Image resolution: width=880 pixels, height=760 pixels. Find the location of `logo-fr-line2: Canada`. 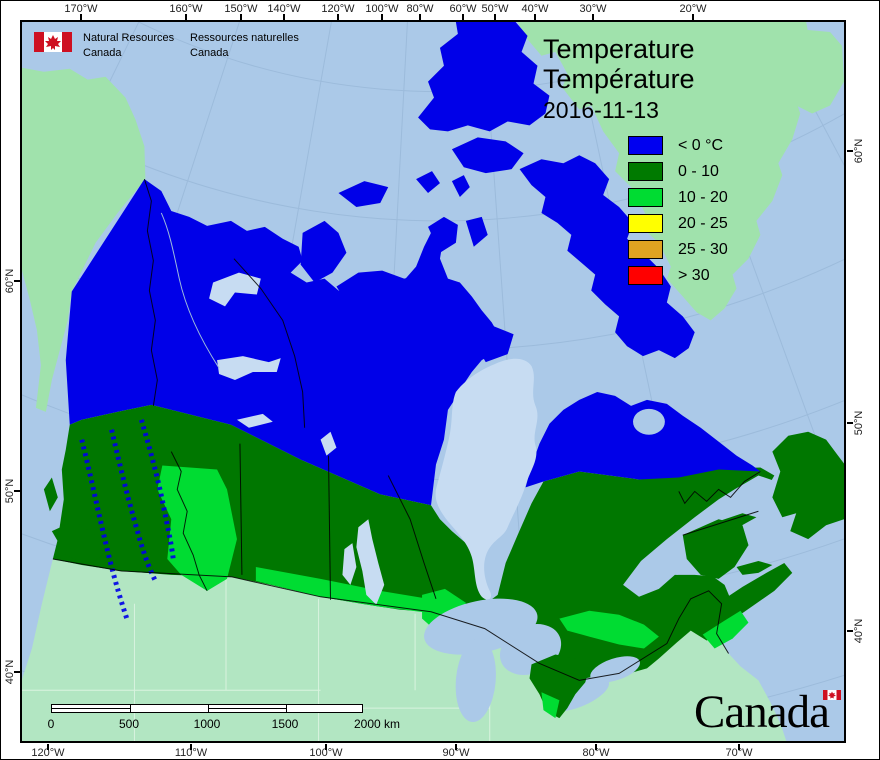

logo-fr-line2: Canada is located at coordinates (209, 53).